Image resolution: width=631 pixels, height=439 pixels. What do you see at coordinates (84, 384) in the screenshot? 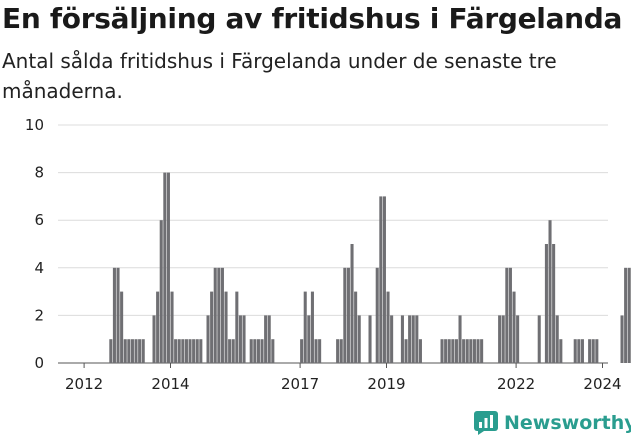
I see `x-tick-label: 2012` at bounding box center [84, 384].